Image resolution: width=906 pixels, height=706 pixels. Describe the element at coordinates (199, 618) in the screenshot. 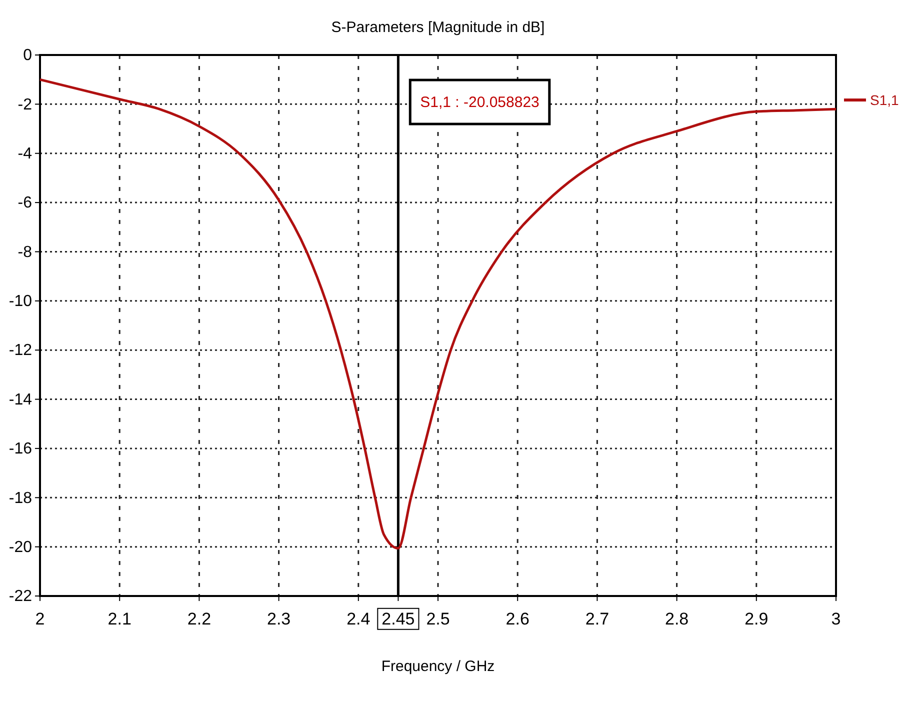

I see `x-tick-label: 2.2` at that location.